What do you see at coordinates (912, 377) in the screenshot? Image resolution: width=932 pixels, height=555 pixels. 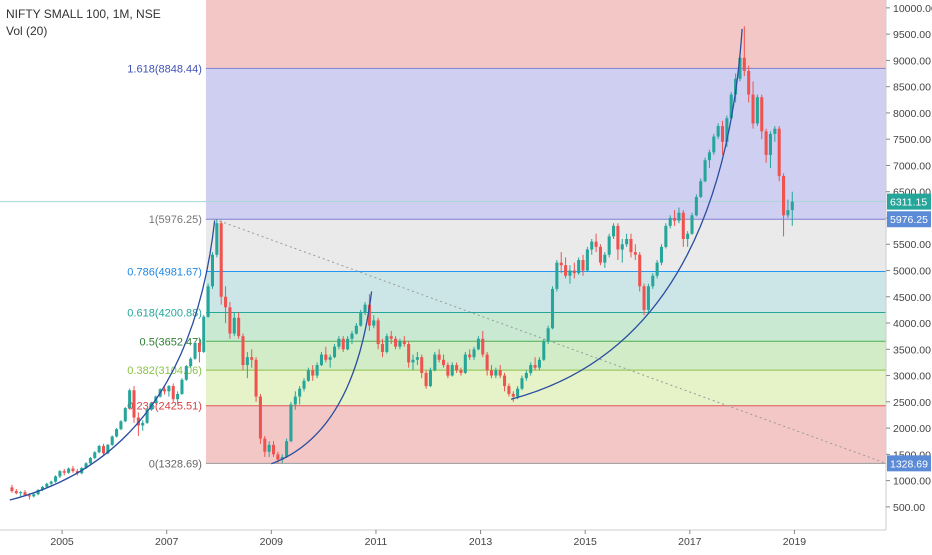 I see `y-tick-label: 3000.00` at bounding box center [912, 377].